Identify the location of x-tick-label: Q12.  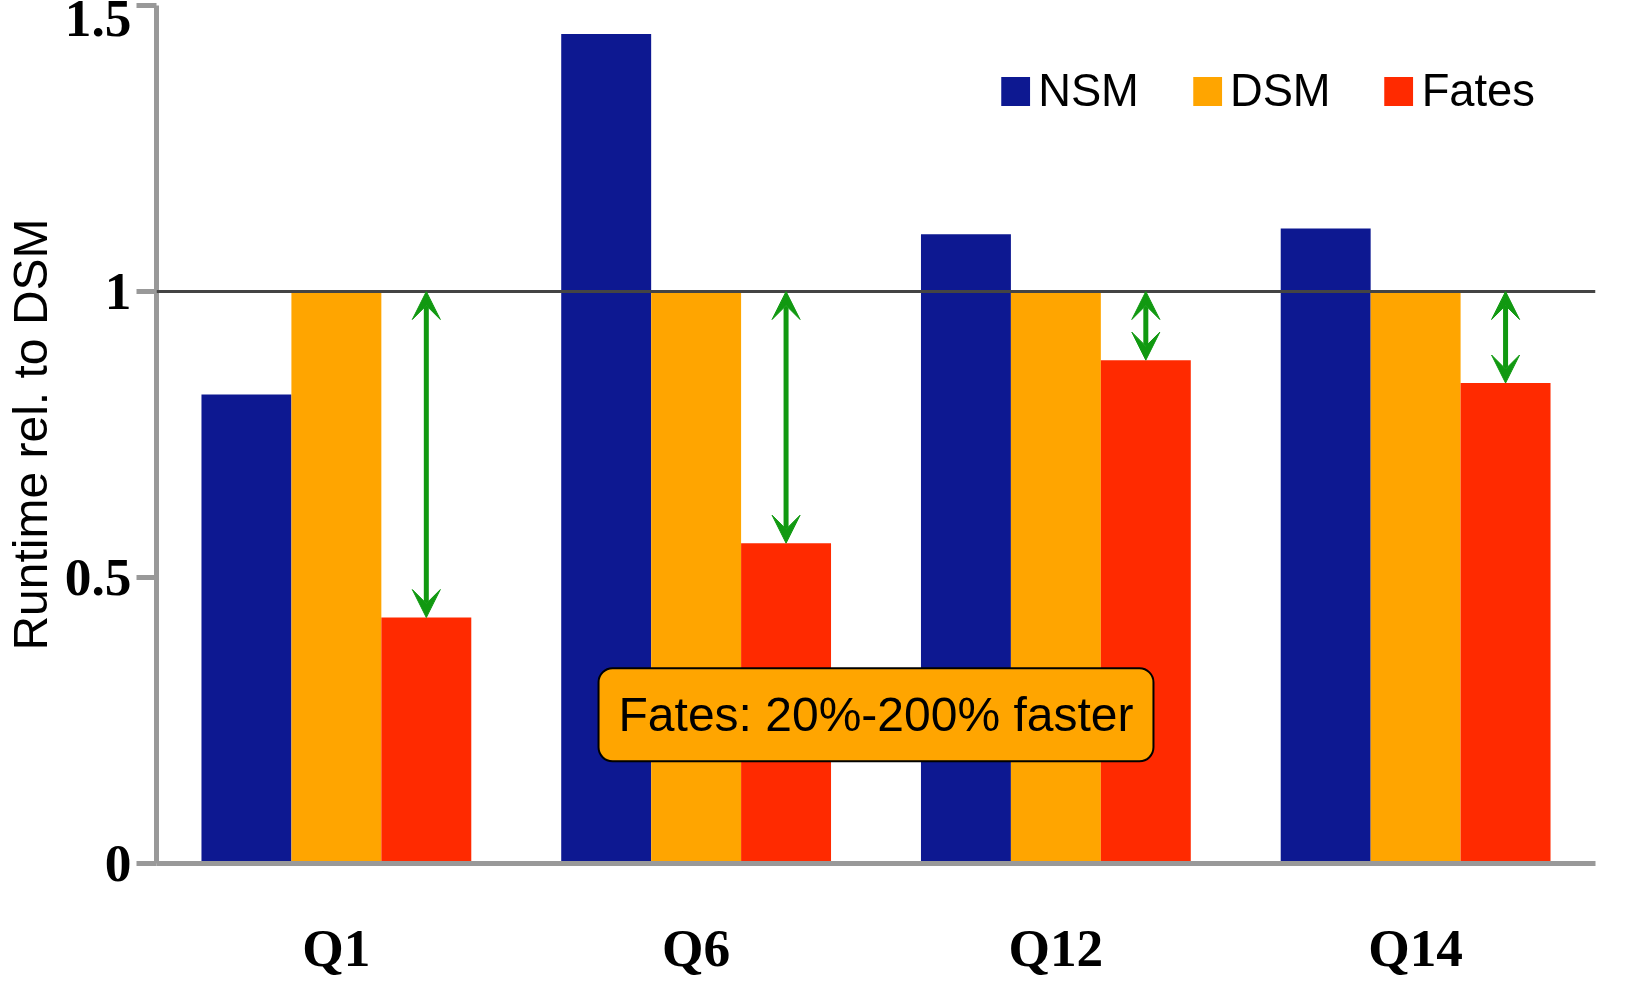
(1056, 947).